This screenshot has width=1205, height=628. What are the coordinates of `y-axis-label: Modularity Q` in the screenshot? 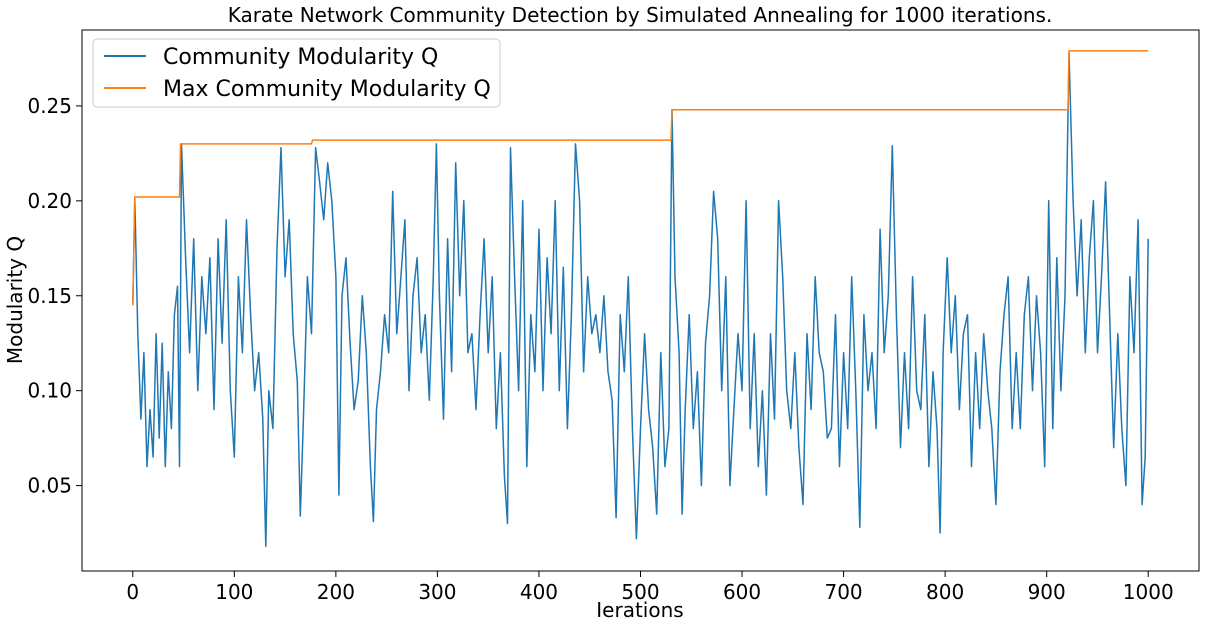 It's located at (15, 300).